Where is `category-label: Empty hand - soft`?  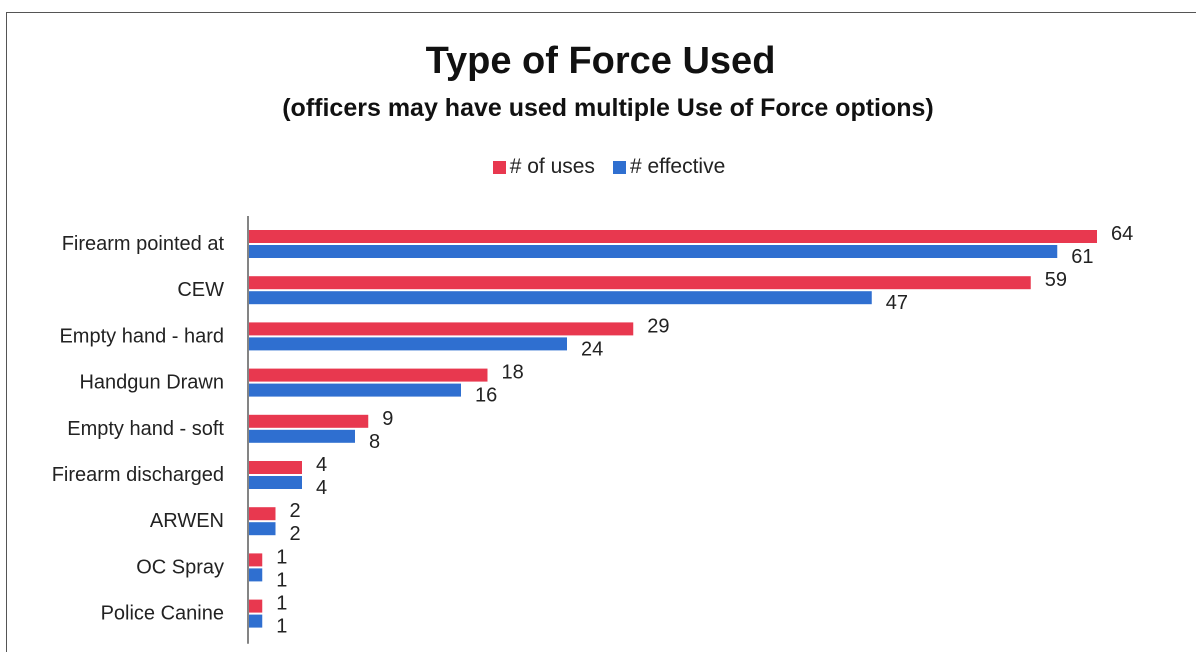
category-label: Empty hand - soft is located at coordinates (145, 429).